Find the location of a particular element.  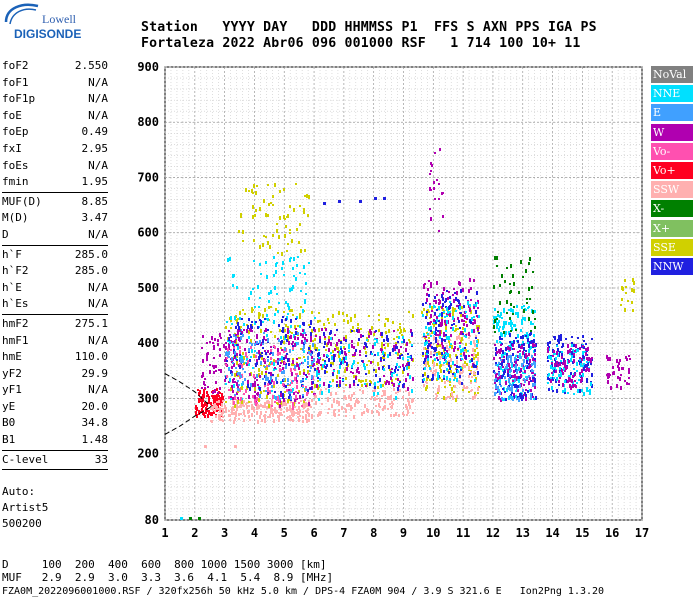

param-row-hes: h`Es N/A is located at coordinates (55, 304).